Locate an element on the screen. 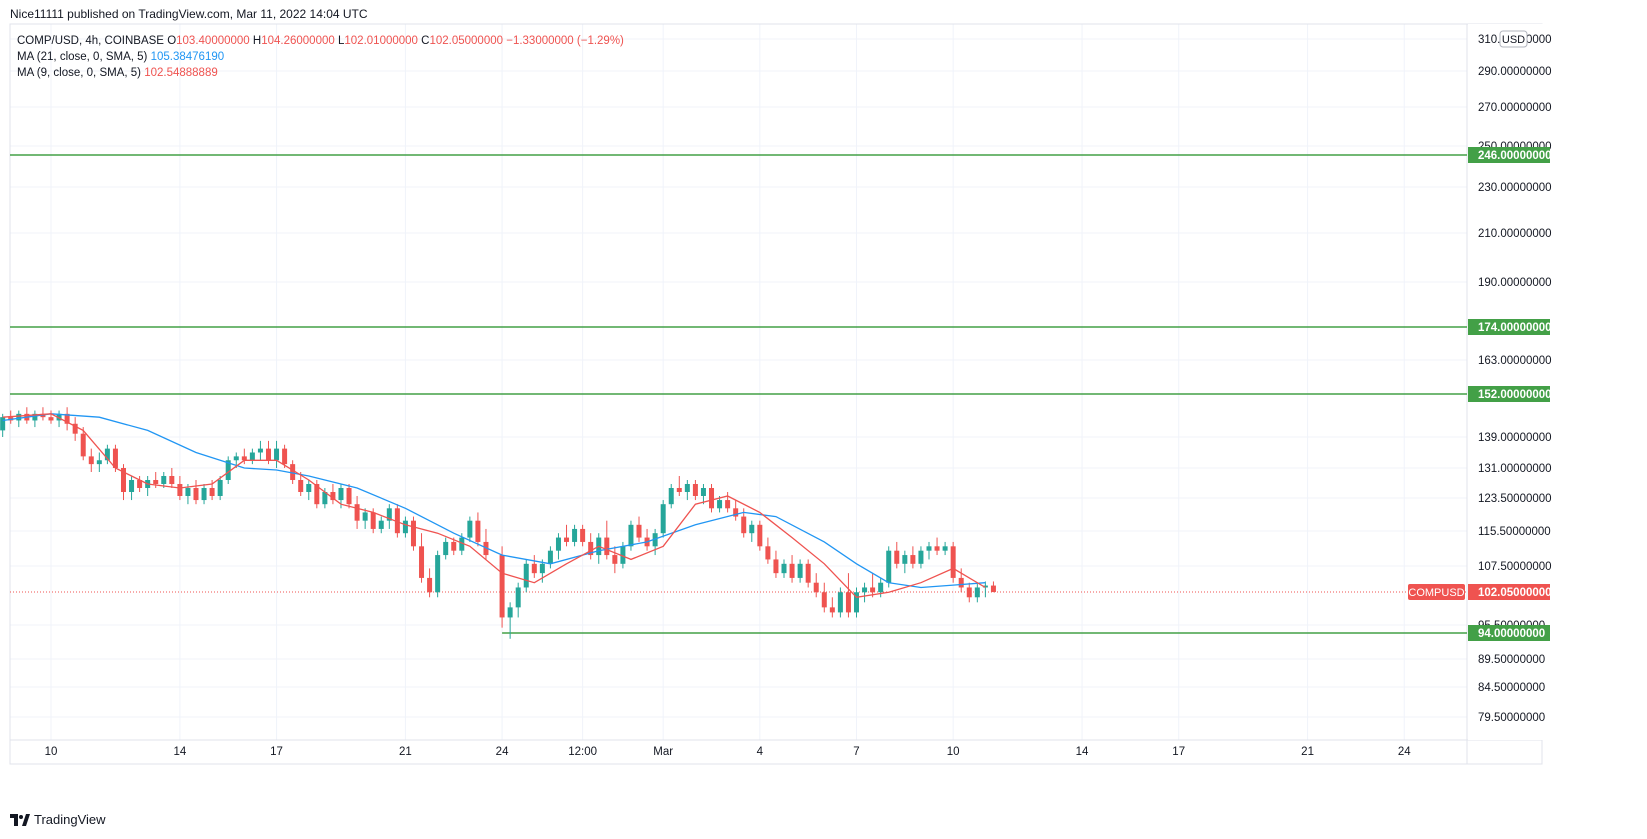 The image size is (1647, 839). legend-ma21-row: MA (21, close, 0, SMA, 5) 105.38476190 is located at coordinates (320, 57).